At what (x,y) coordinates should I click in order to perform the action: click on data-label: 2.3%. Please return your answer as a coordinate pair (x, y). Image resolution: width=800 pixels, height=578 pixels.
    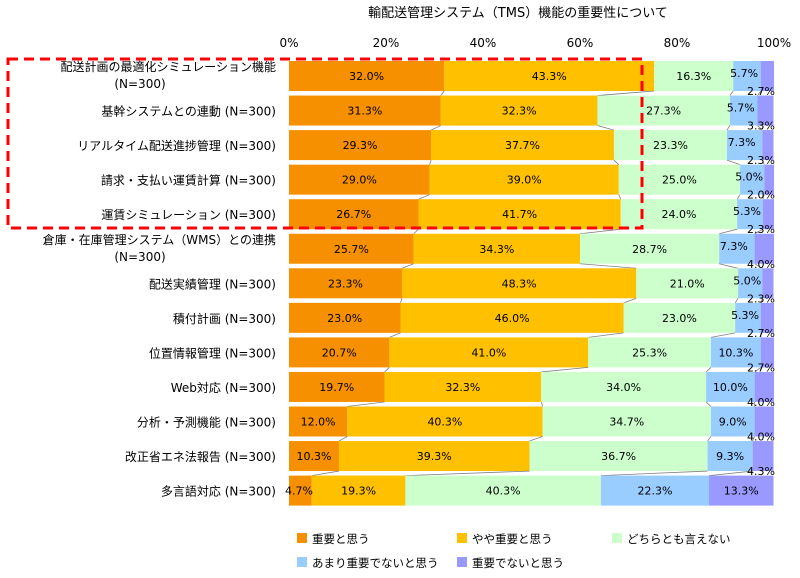
    Looking at the image, I should click on (761, 229).